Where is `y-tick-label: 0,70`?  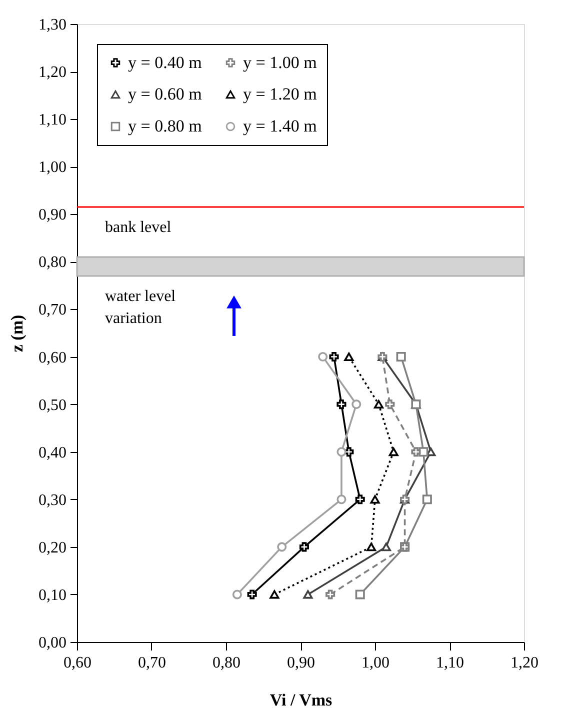 y-tick-label: 0,70 is located at coordinates (52, 310).